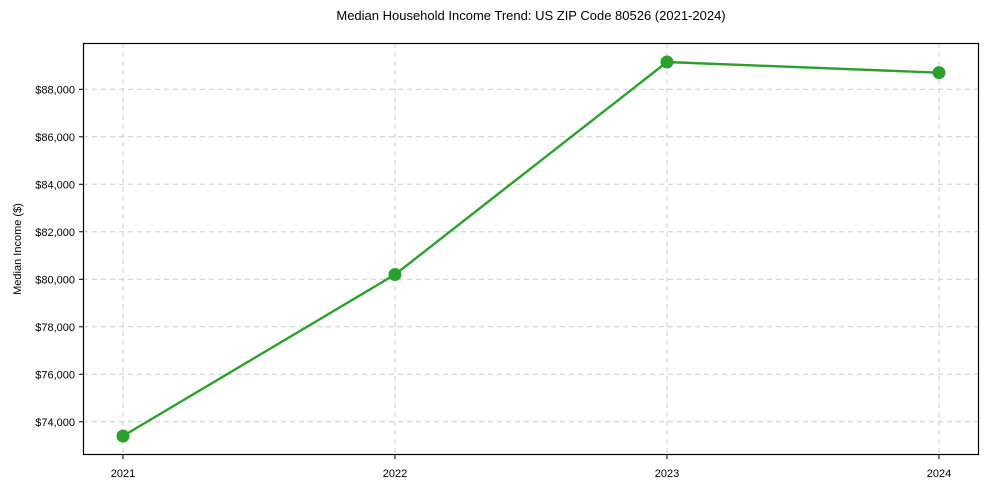 The image size is (989, 490). Describe the element at coordinates (55, 185) in the screenshot. I see `y-tick-label: $84,000` at that location.